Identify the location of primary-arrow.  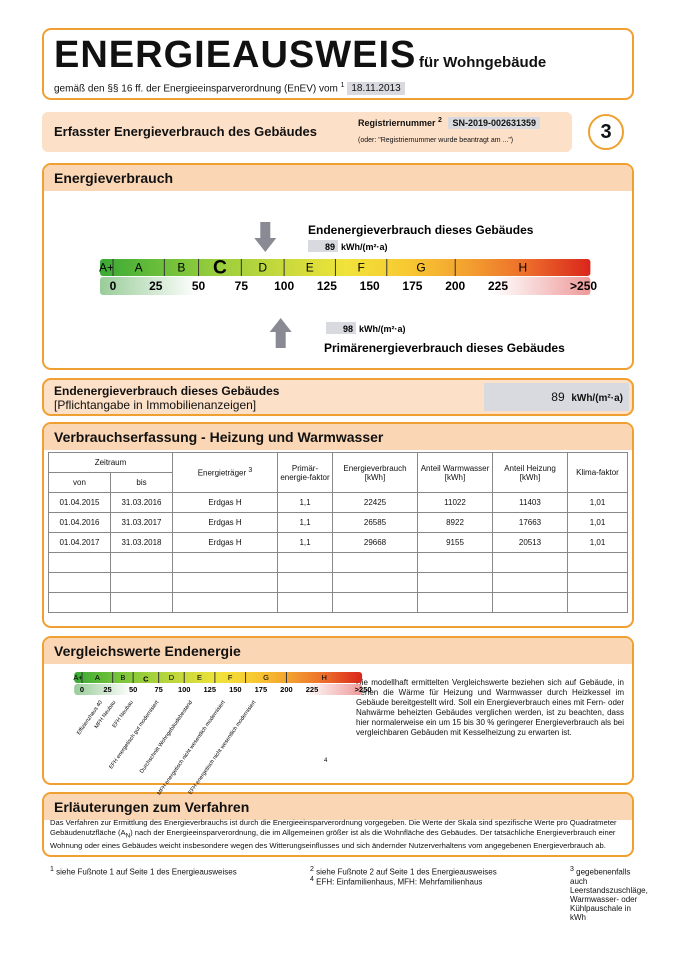
(280, 333).